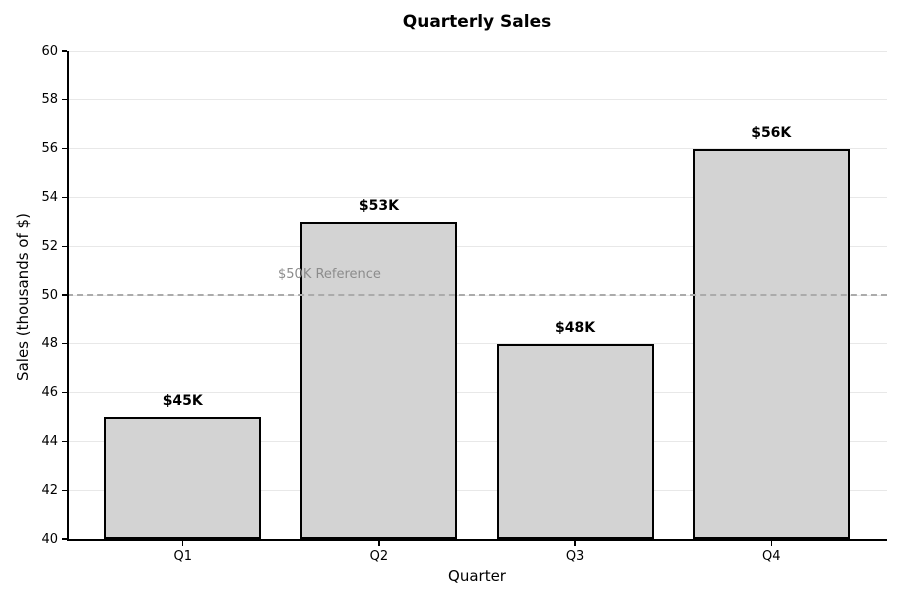 Image resolution: width=900 pixels, height=600 pixels. I want to click on bar-value-label: $45K, so click(182, 401).